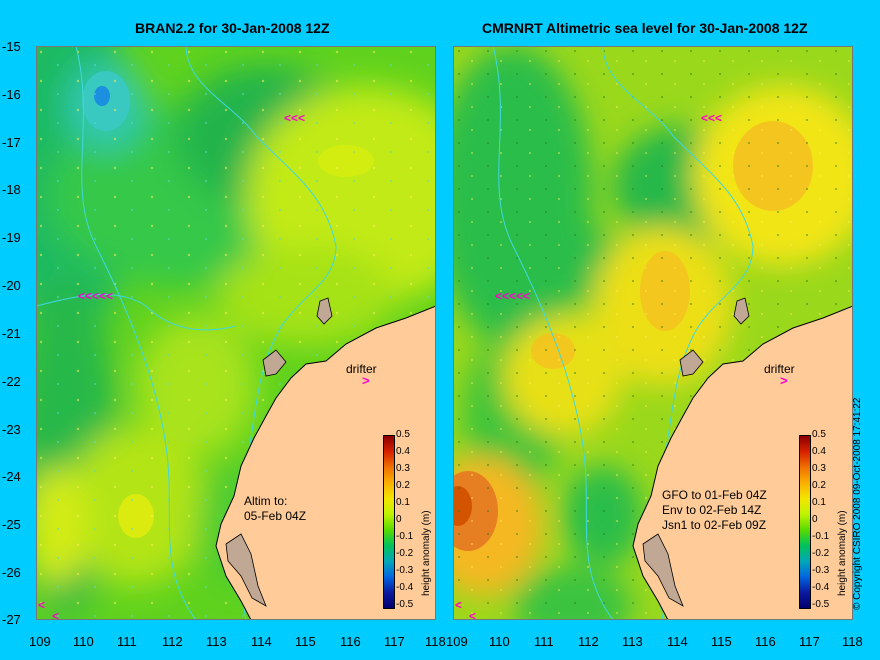  What do you see at coordinates (805, 522) in the screenshot?
I see `right-colorbar` at bounding box center [805, 522].